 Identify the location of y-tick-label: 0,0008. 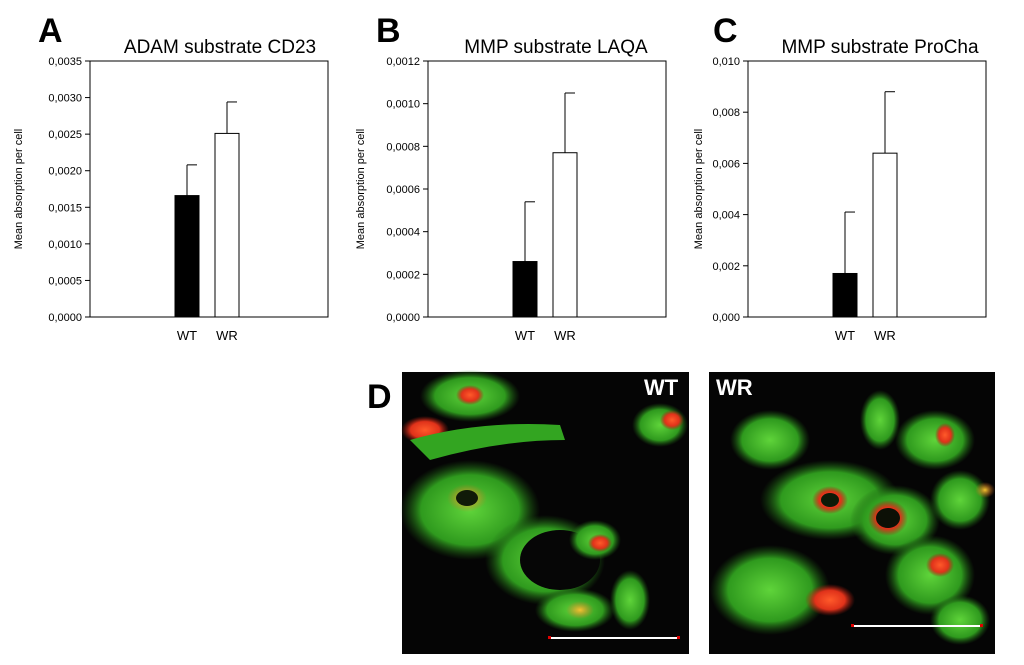
(403, 147).